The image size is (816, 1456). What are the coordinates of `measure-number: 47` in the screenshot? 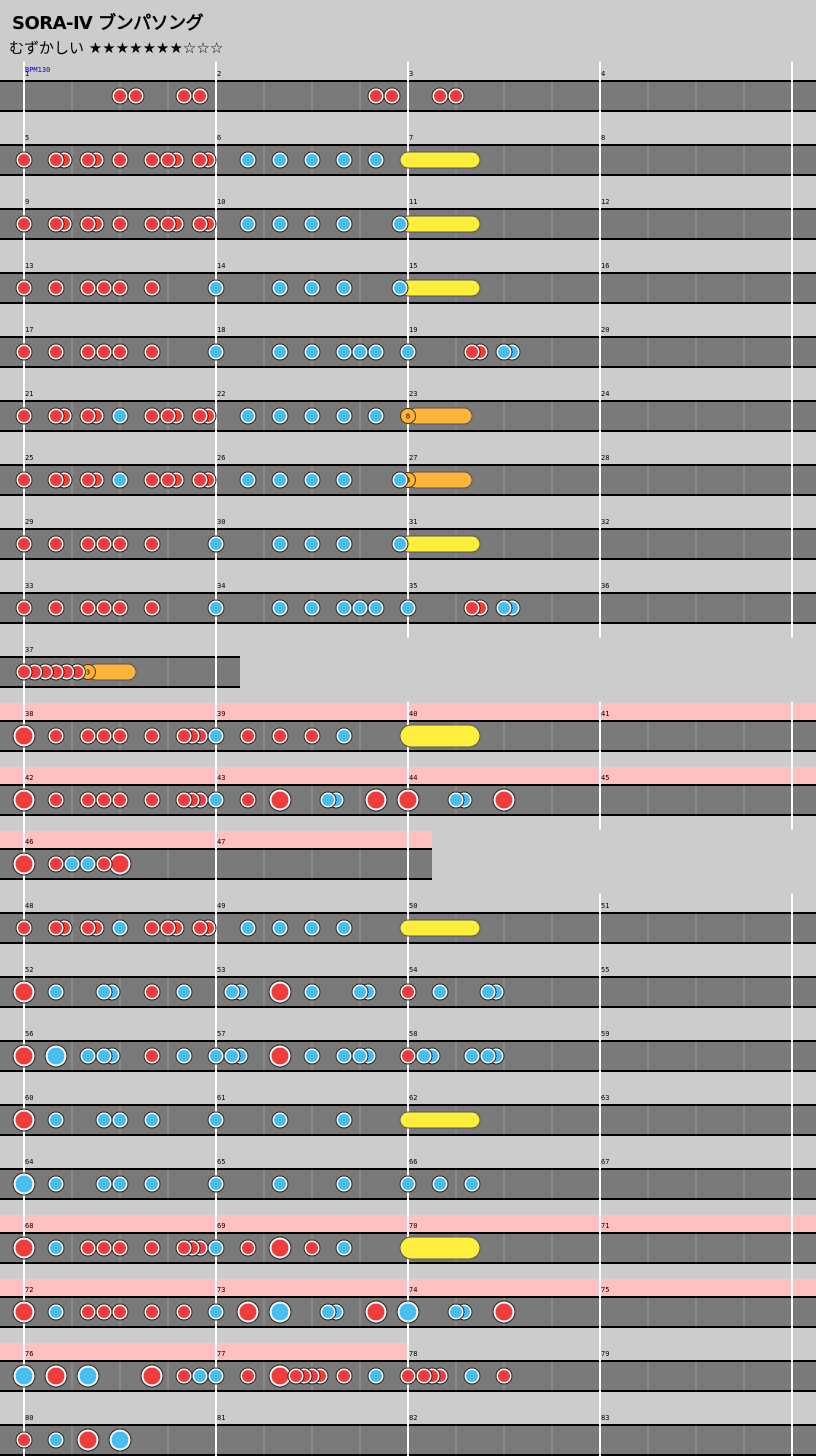 It's located at (221, 842).